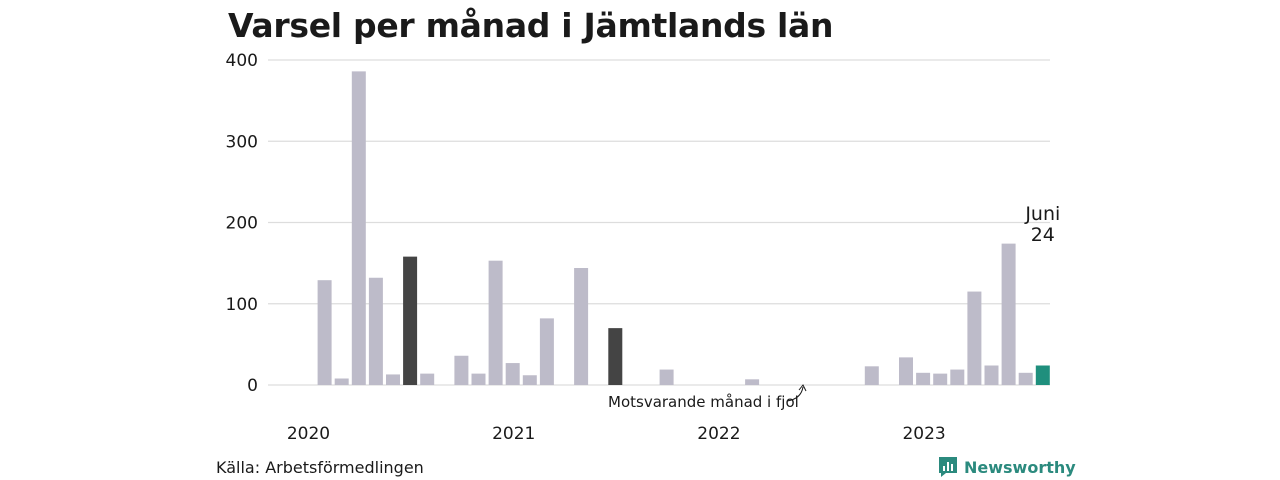 The width and height of the screenshot is (1280, 480). I want to click on y-tick-label: 300, so click(242, 142).